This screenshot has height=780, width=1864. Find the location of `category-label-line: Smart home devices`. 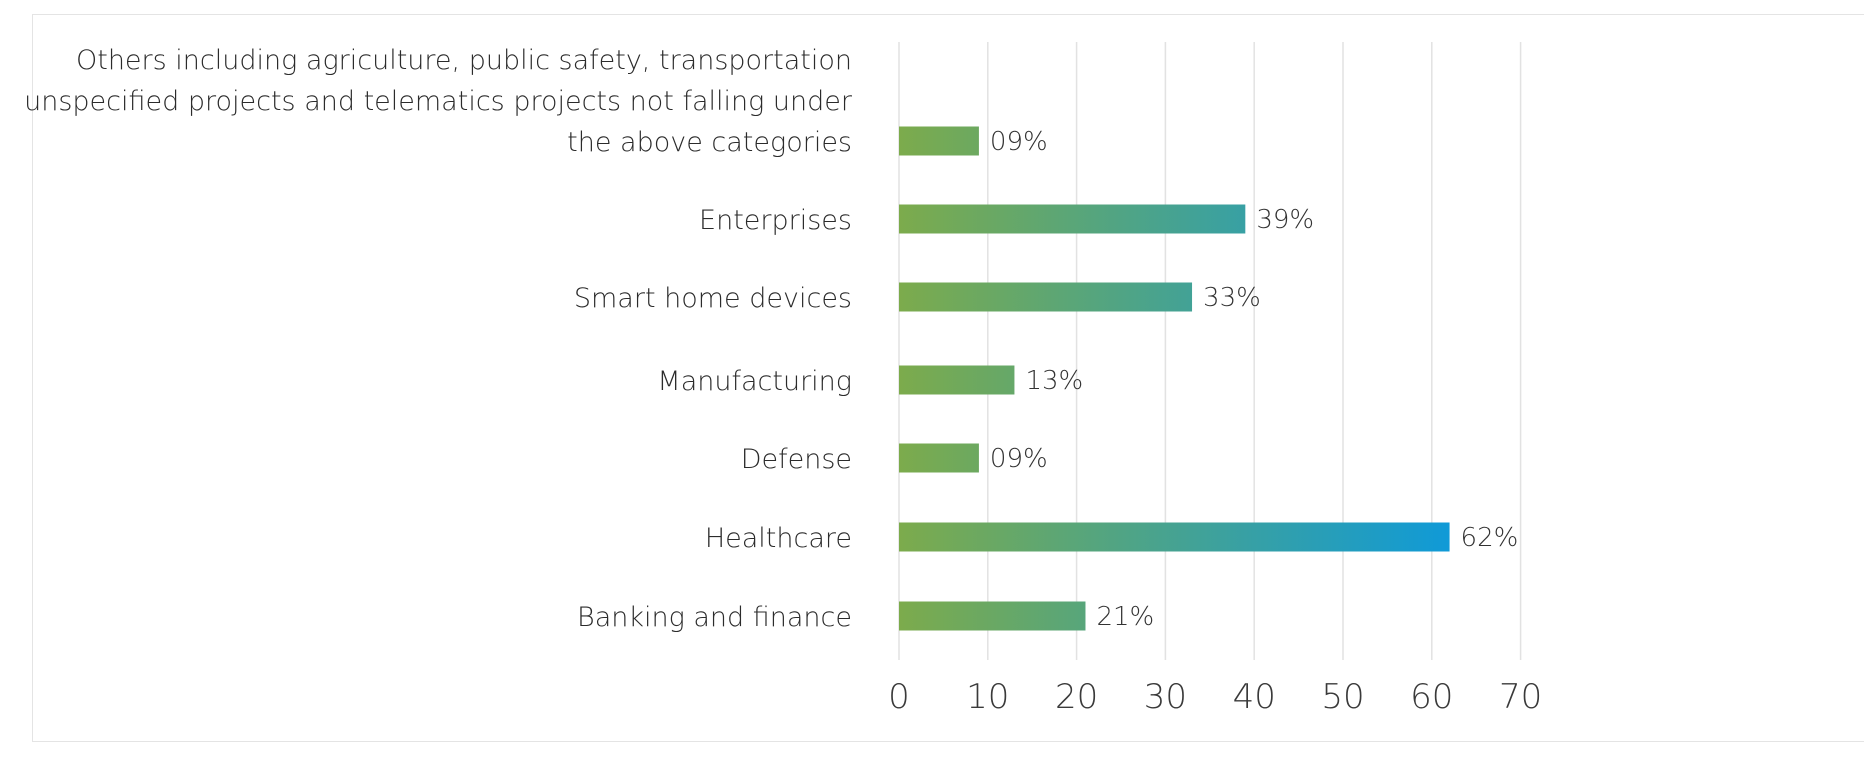

category-label-line: Smart home devices is located at coordinates (713, 298).